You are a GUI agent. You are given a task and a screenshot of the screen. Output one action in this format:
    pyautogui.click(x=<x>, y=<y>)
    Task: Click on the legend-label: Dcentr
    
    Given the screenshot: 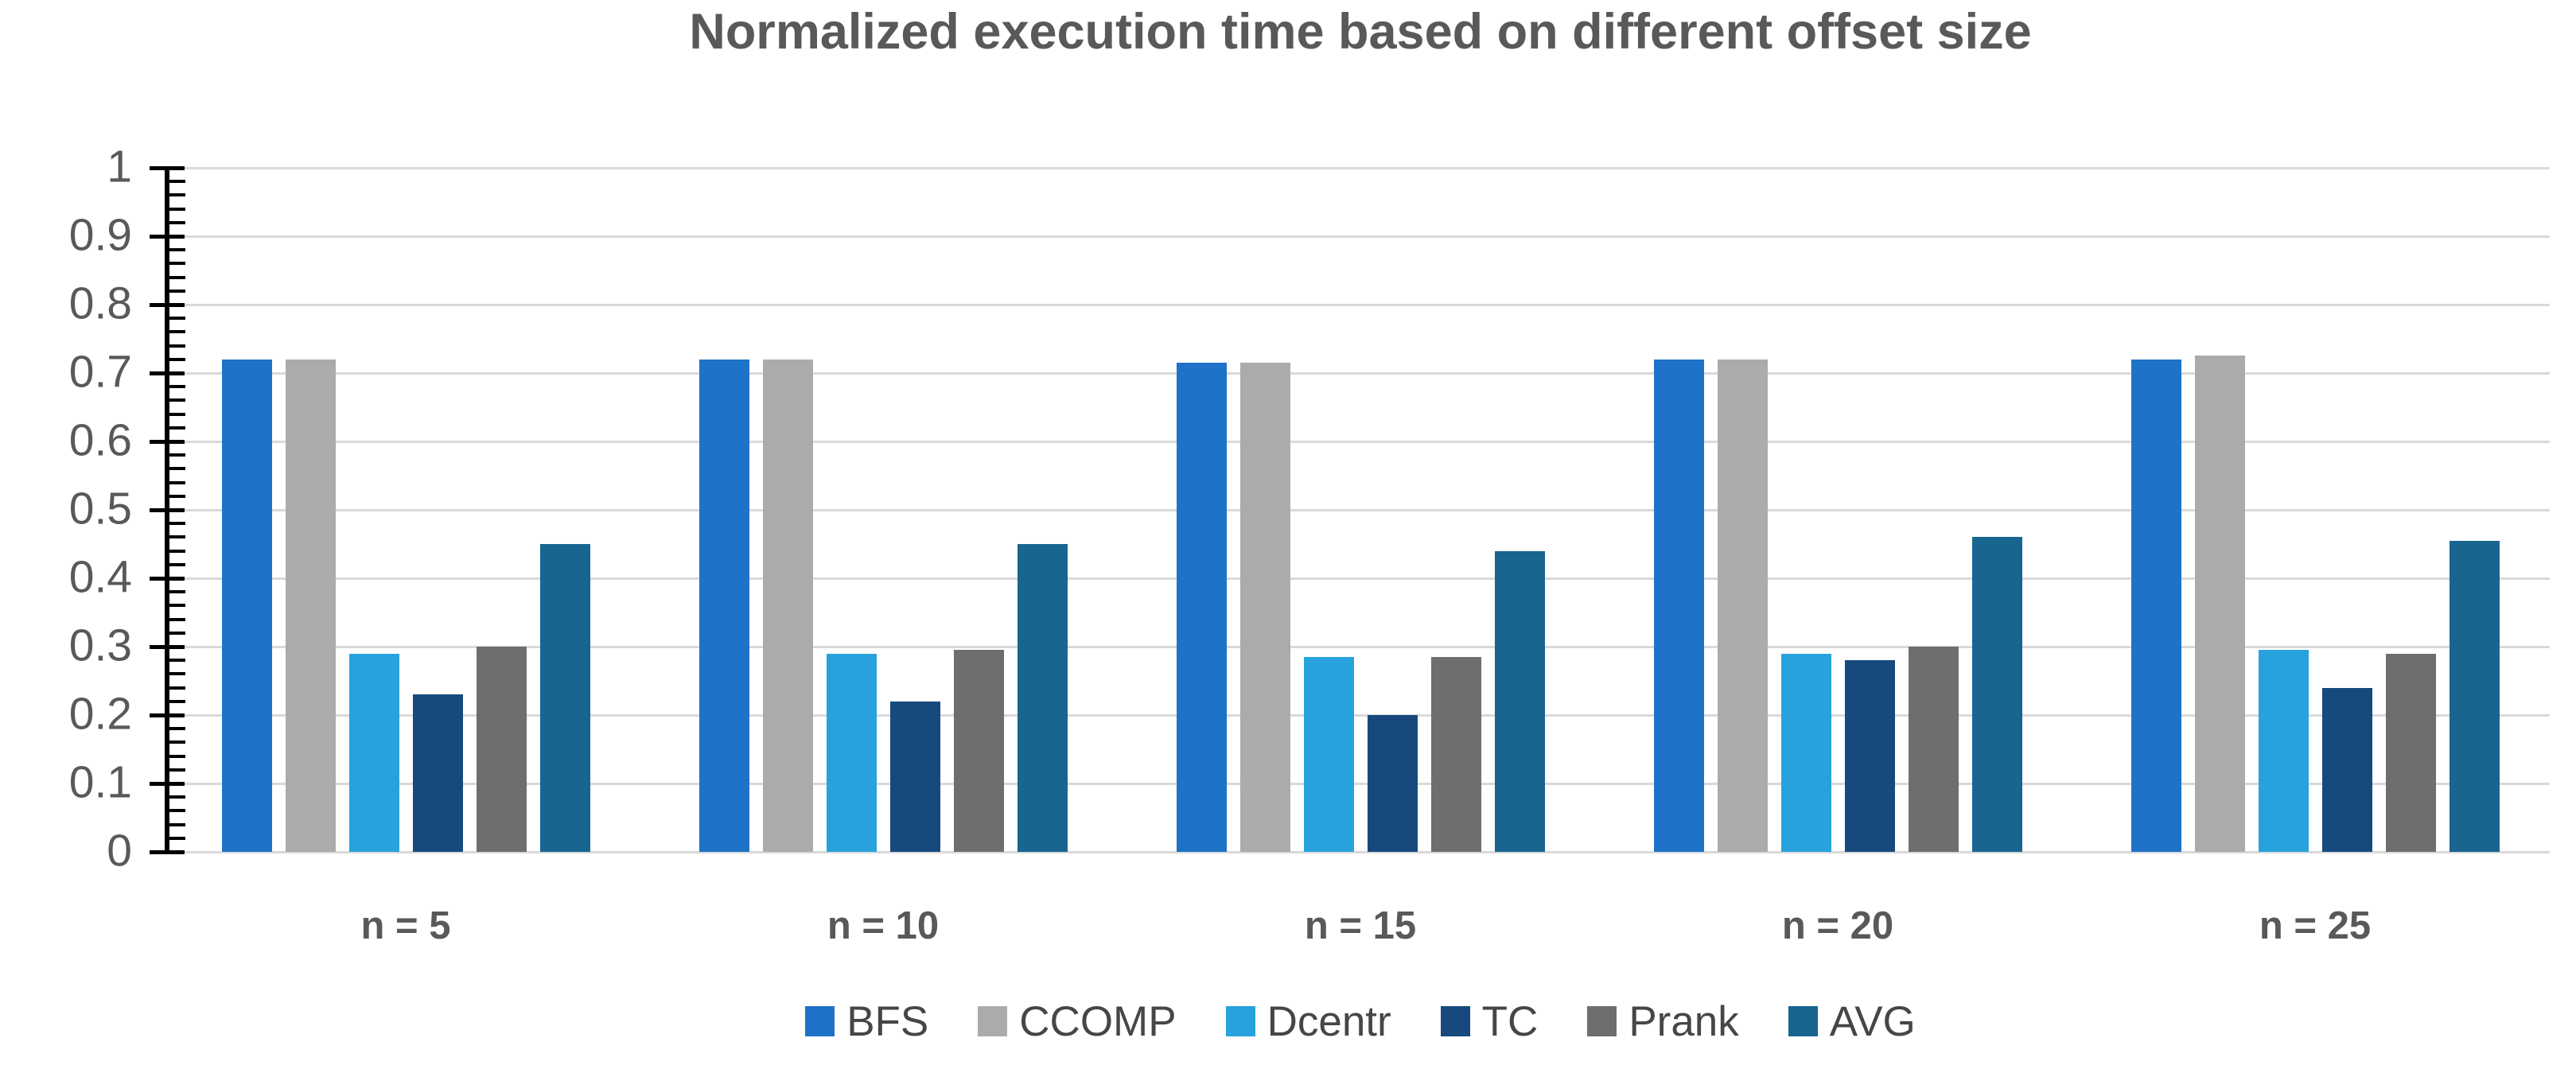 What is the action you would take?
    pyautogui.click(x=1329, y=1021)
    